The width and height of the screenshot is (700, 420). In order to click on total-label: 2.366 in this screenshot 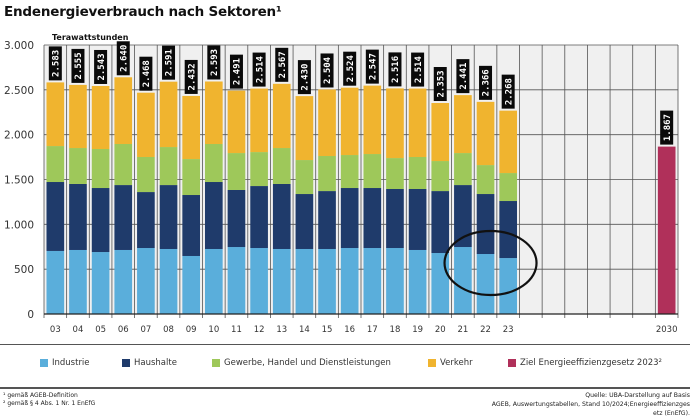, I will do `click(487, 82)`.